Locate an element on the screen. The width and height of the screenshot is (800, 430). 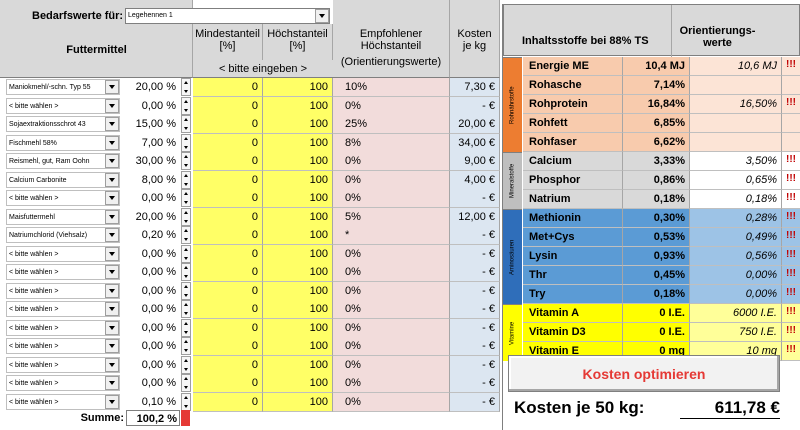
feed-select: Natriumchlorid (Viehsalz) is located at coordinates (63, 235).